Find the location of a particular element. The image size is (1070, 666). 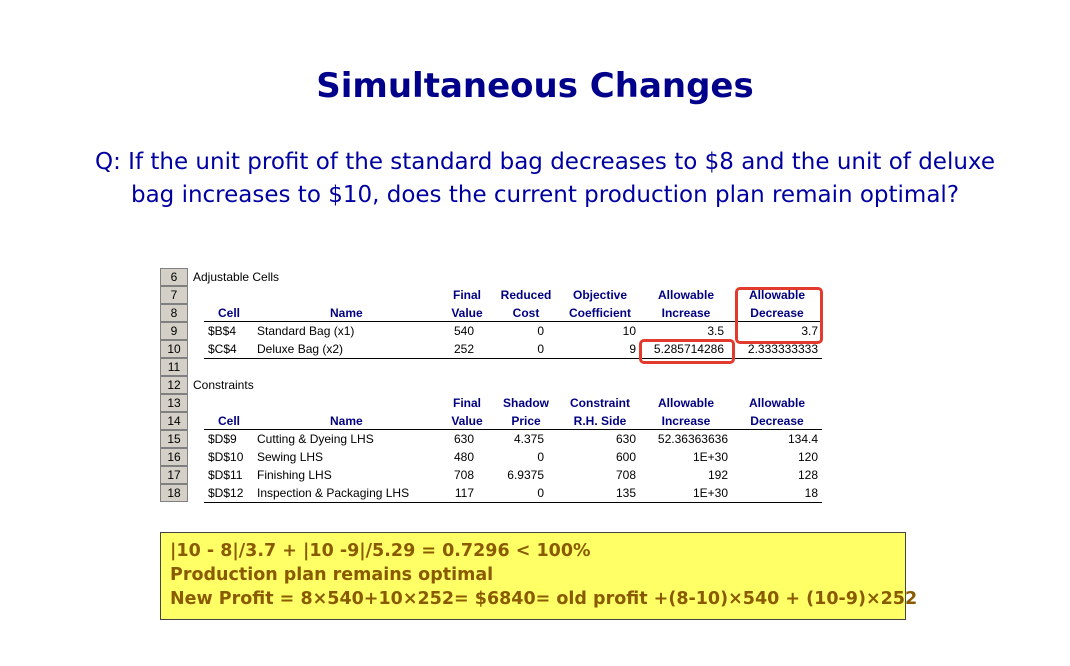

con-decrease: 18 is located at coordinates (811, 493).